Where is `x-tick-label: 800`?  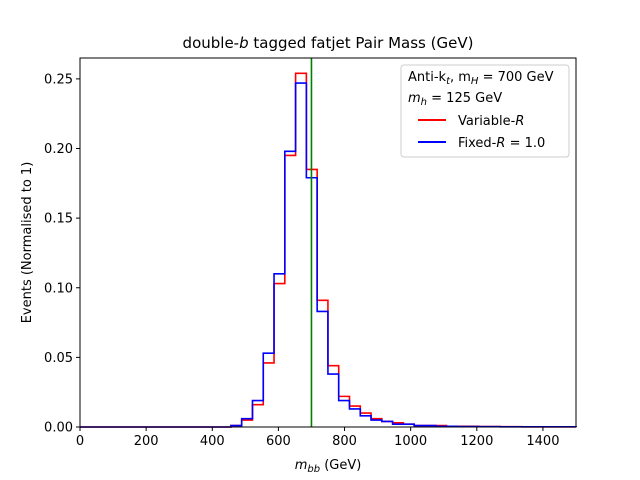 x-tick-label: 800 is located at coordinates (344, 441).